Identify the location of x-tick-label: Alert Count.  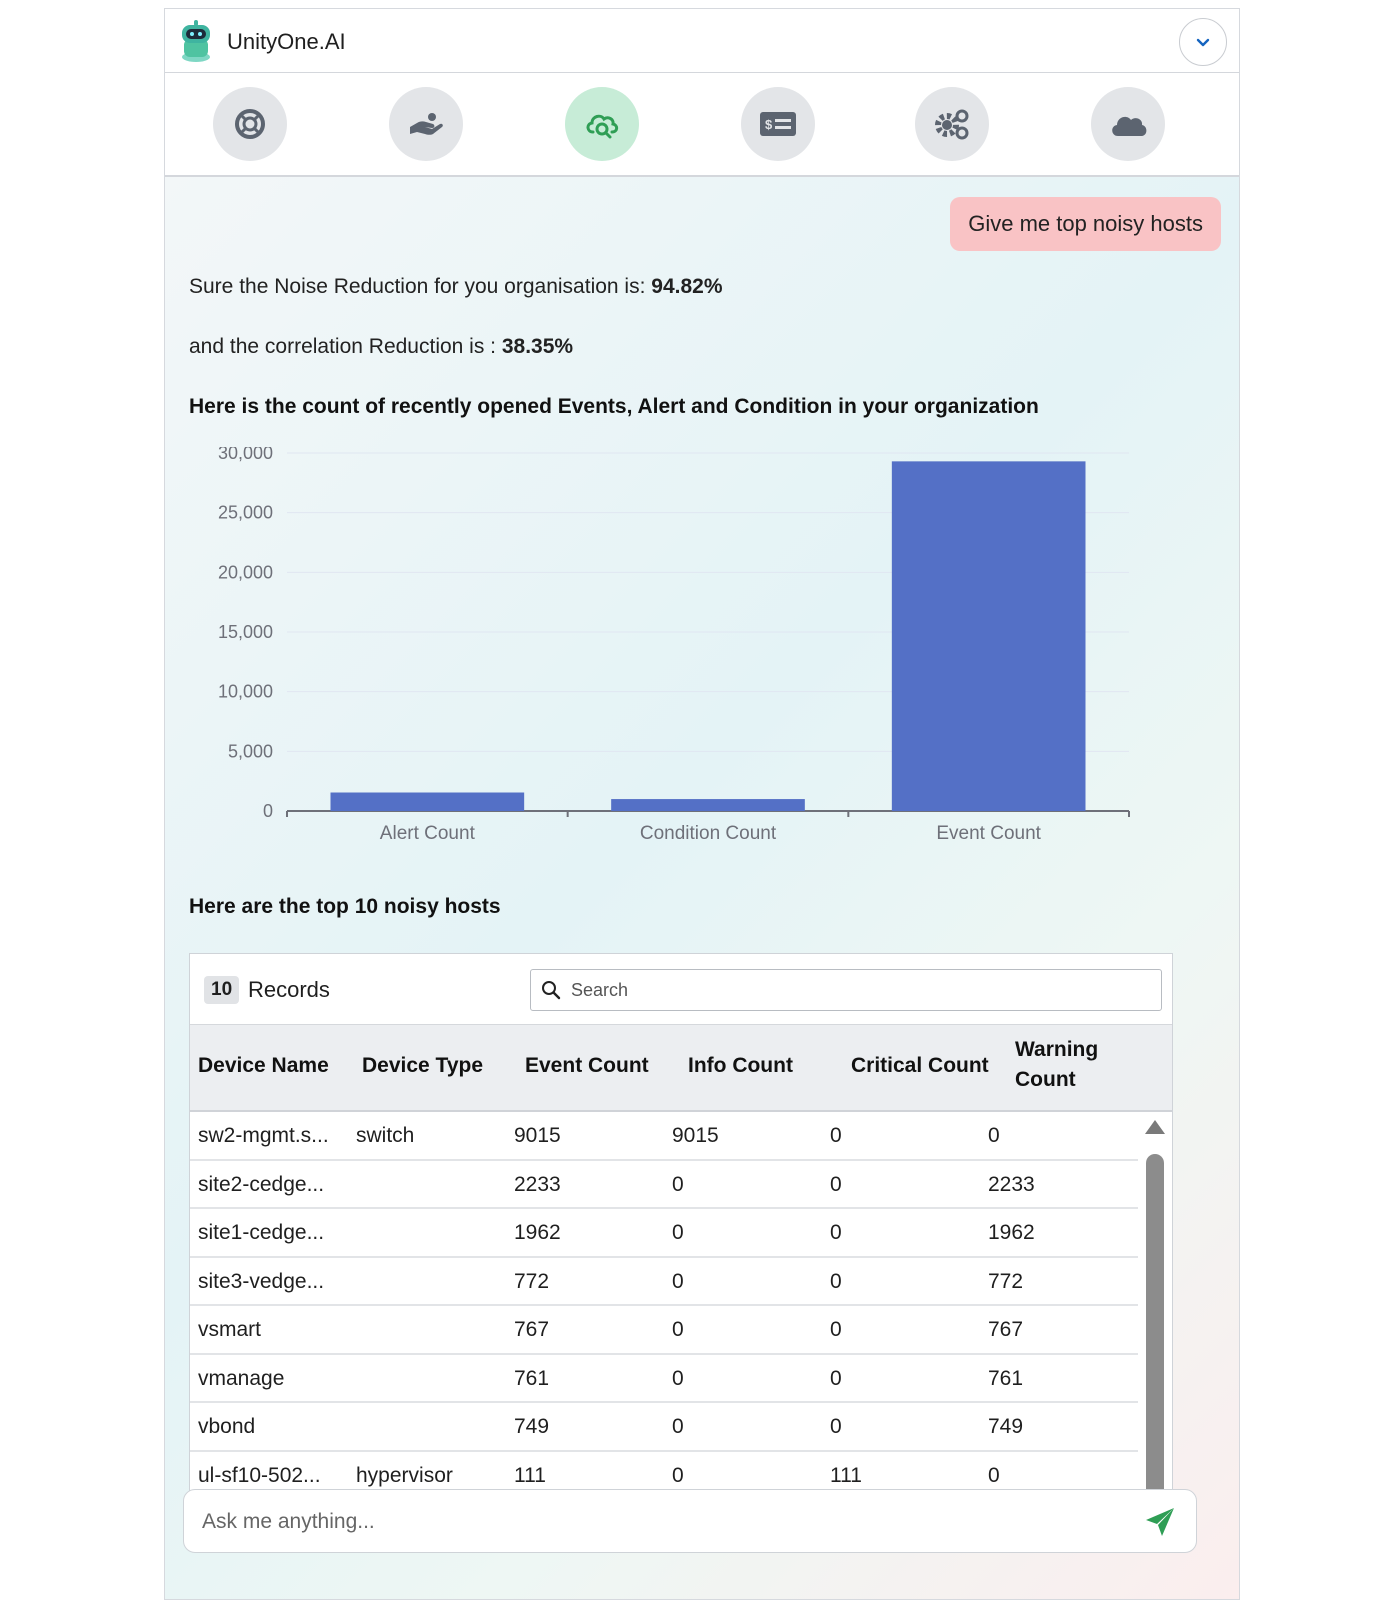
(428, 833).